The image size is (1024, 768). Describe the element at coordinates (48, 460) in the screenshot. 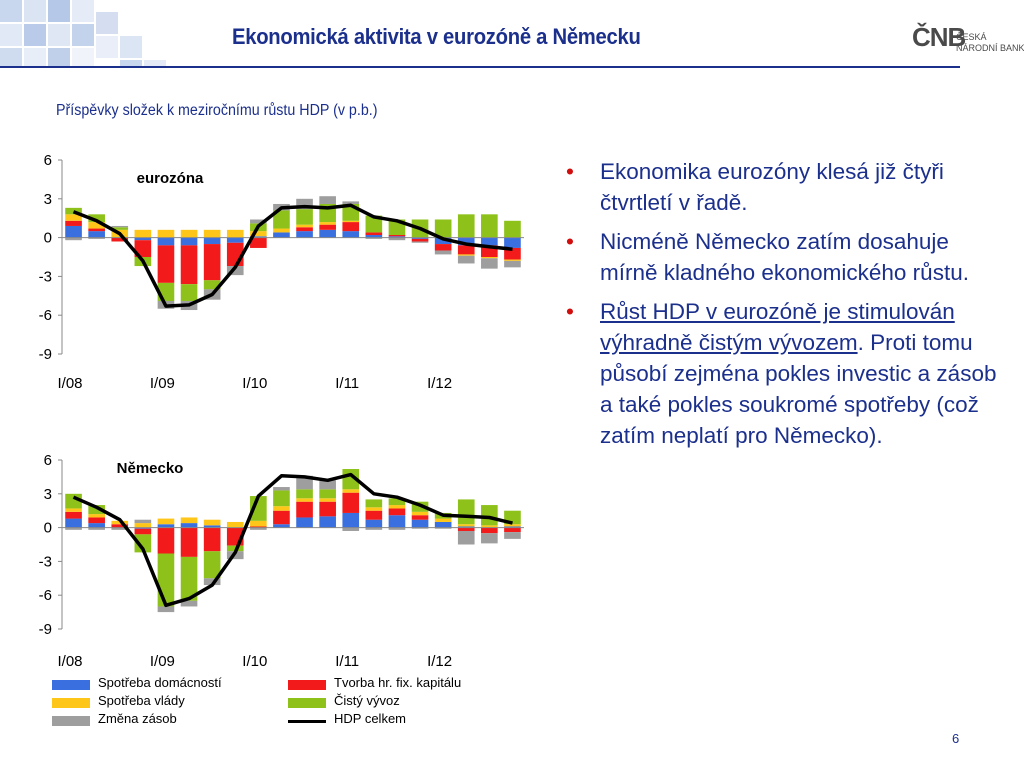

I see `y-tick-label: 6` at that location.